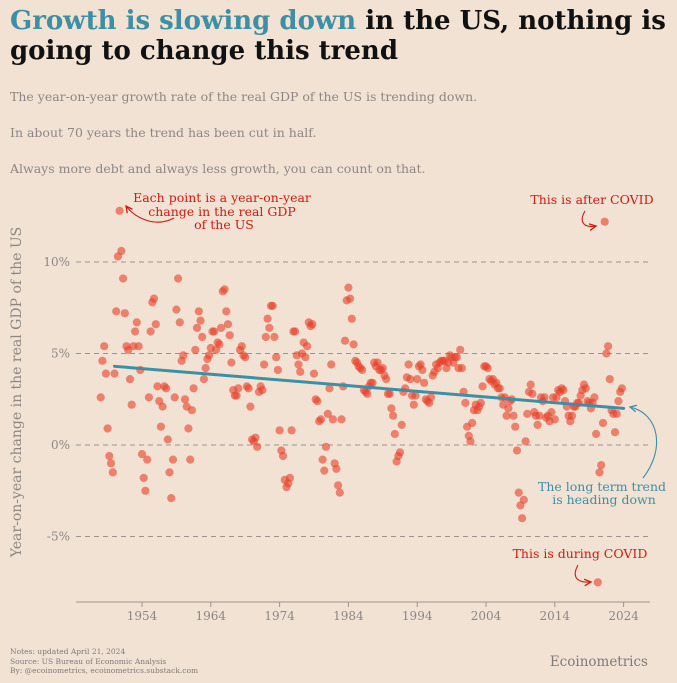  I want to click on annotation-trend-line-1: The long term trend, so click(602, 486).